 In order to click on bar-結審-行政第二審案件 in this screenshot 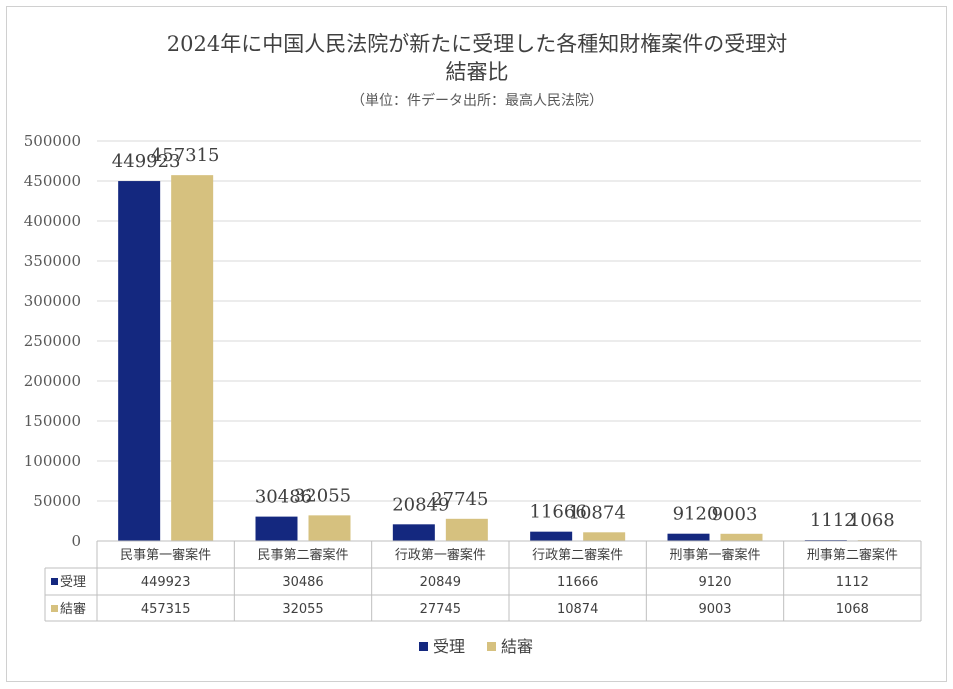, I will do `click(604, 536)`.